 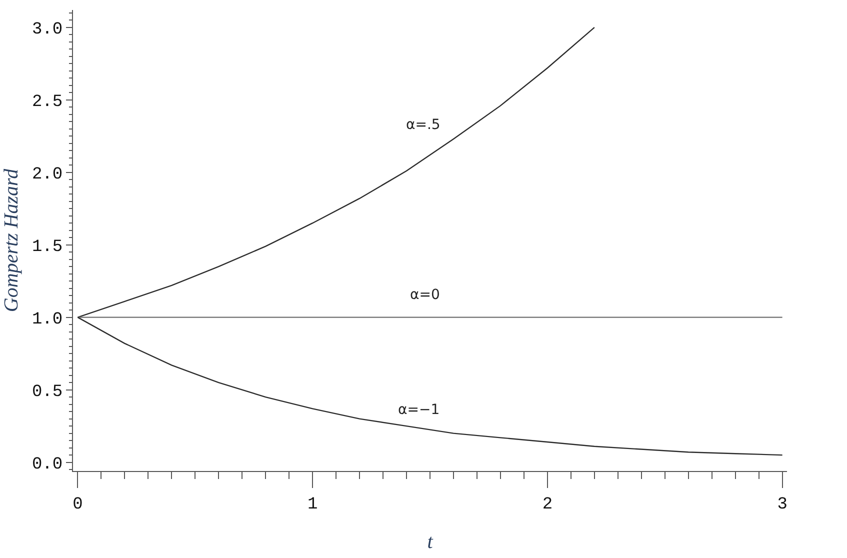 What do you see at coordinates (47, 320) in the screenshot?
I see `y-tick-label: 1.0` at bounding box center [47, 320].